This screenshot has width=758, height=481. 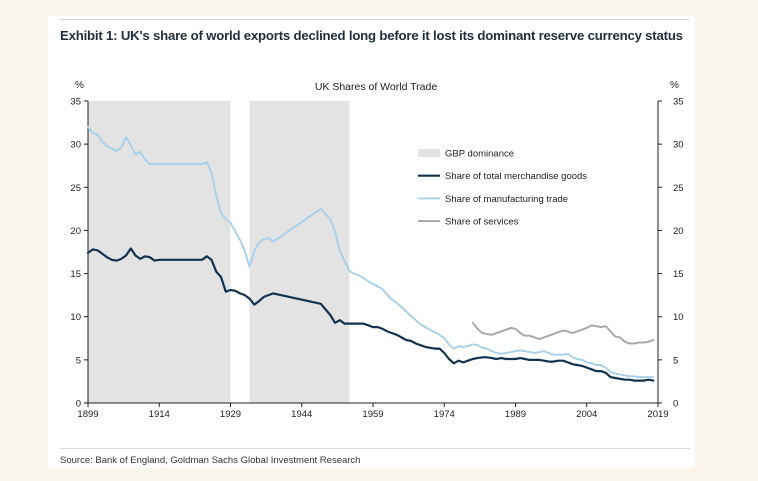 I want to click on x-tick-label-1899: 1899, so click(x=87, y=414).